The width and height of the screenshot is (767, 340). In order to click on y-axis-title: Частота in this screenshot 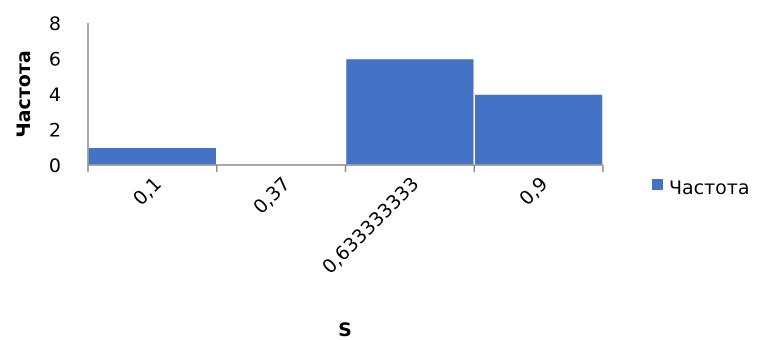, I will do `click(24, 93)`.